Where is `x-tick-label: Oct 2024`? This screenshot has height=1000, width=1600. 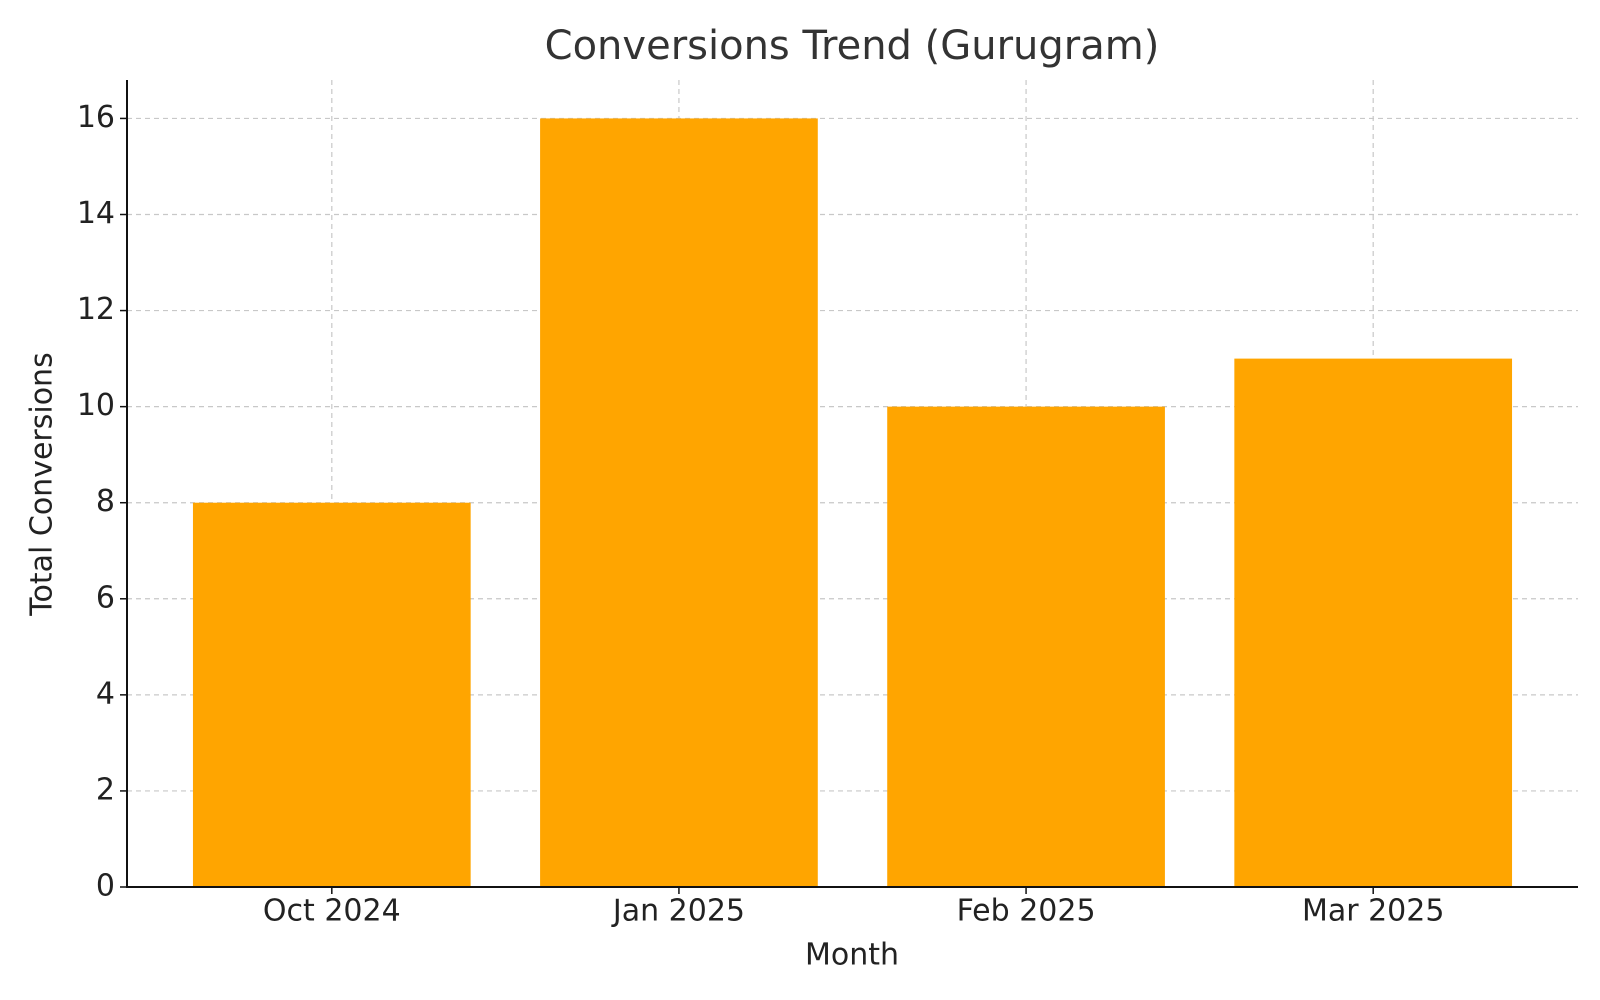 x-tick-label: Oct 2024 is located at coordinates (332, 911).